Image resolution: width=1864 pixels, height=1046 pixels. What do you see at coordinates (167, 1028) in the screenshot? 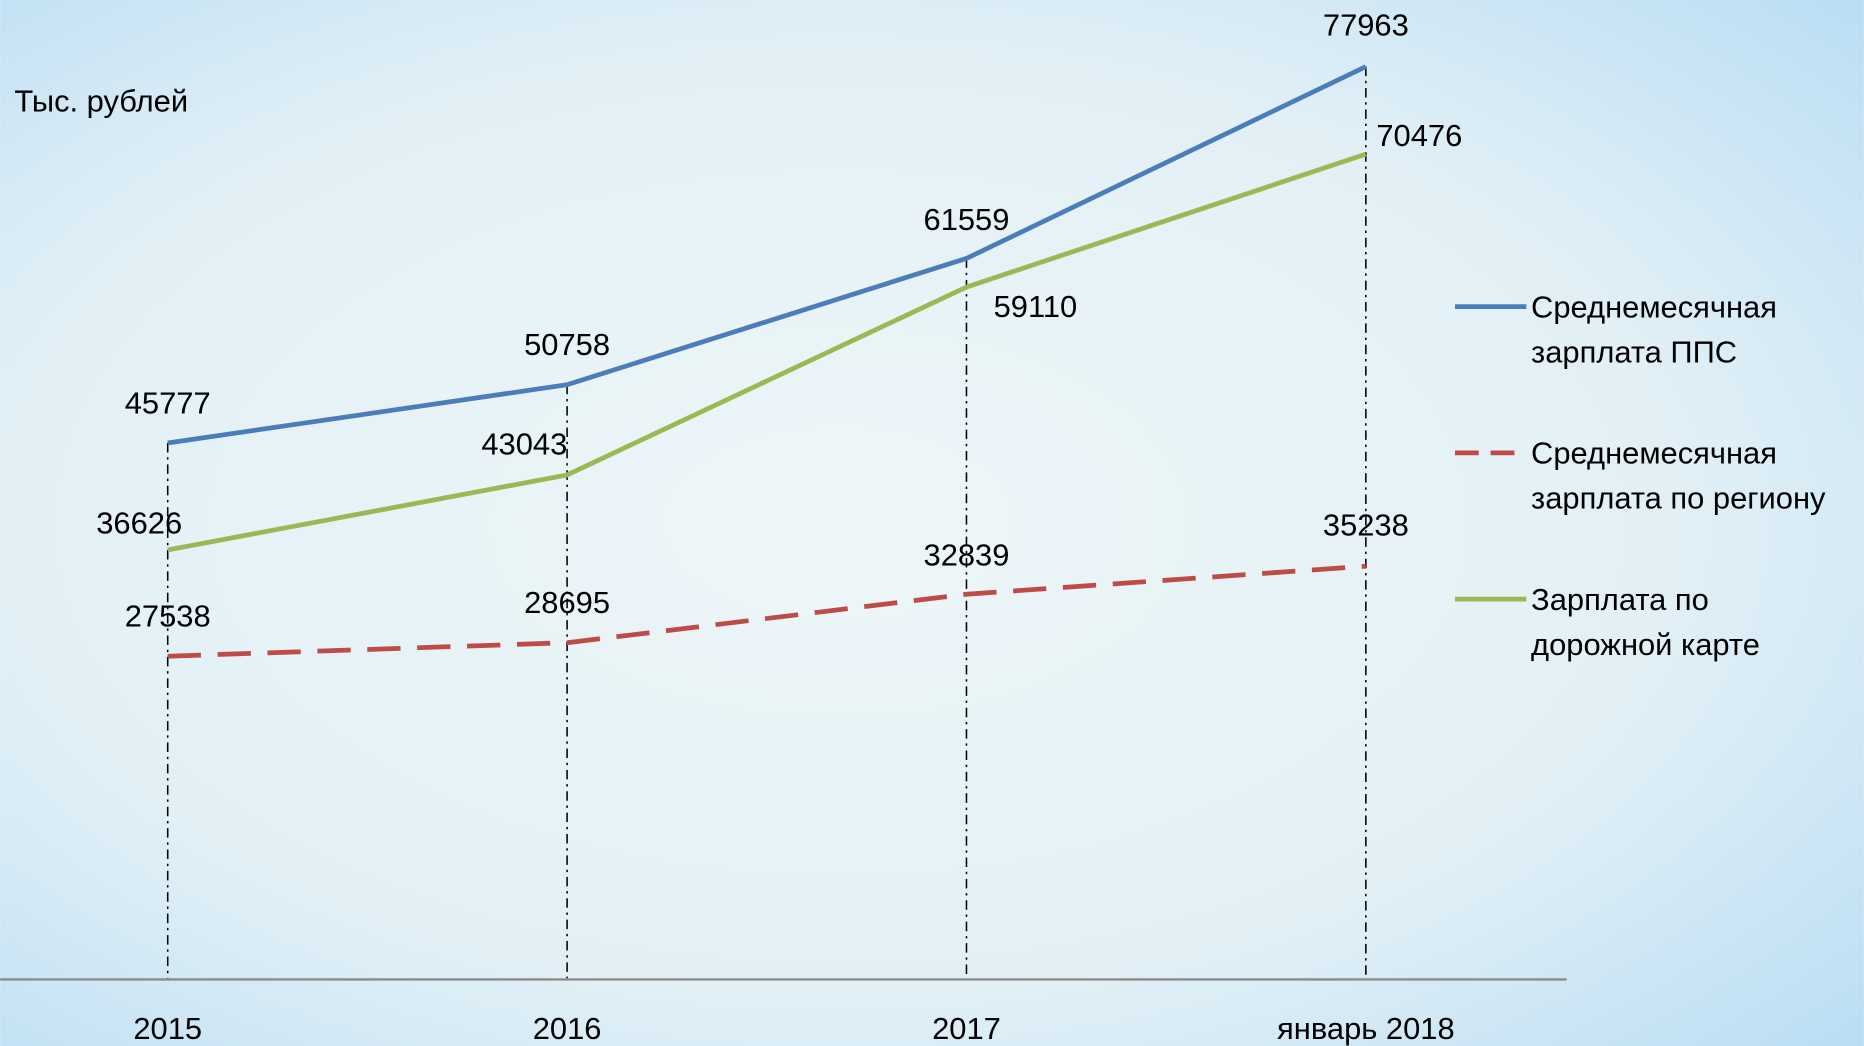
I see `x-tick-label: 2015` at bounding box center [167, 1028].